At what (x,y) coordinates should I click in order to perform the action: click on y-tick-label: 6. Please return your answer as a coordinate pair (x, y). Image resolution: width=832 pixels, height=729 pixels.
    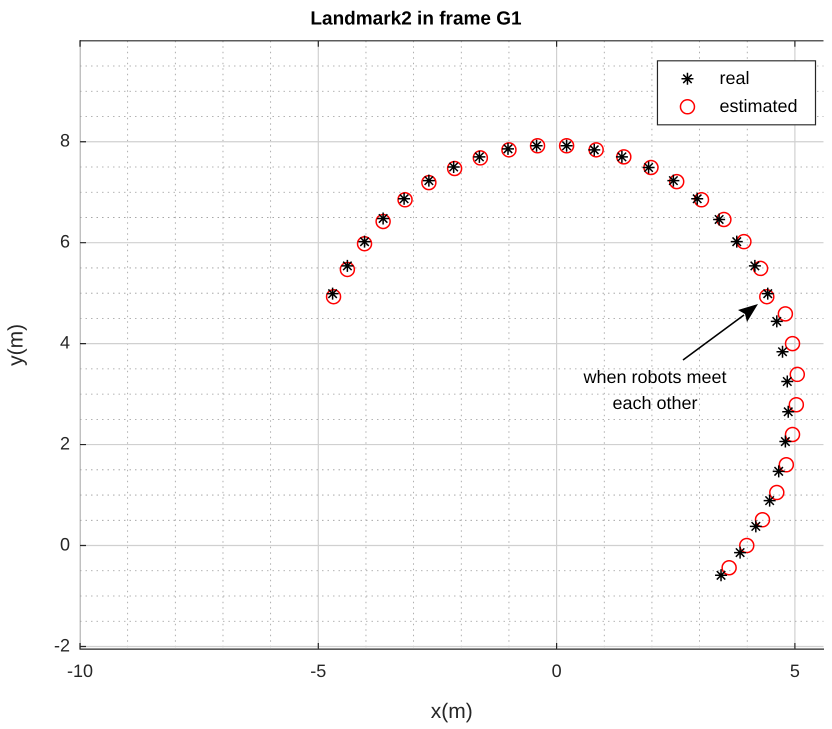
    Looking at the image, I should click on (65, 242).